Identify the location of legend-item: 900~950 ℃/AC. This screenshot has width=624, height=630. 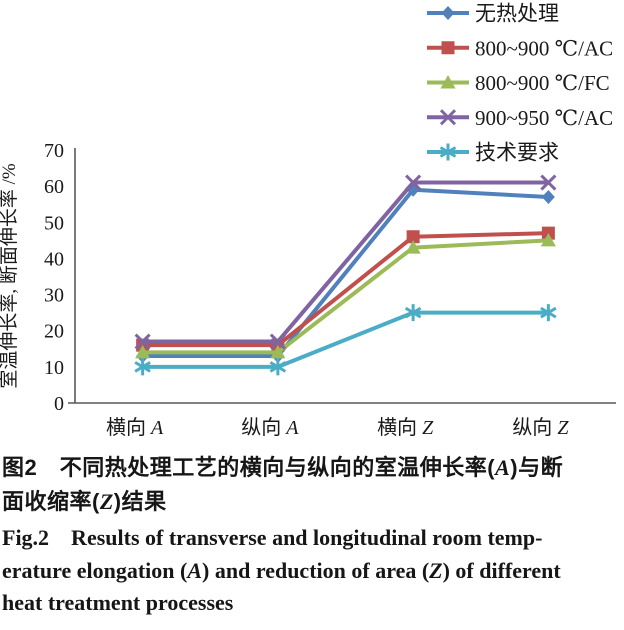
(520, 118).